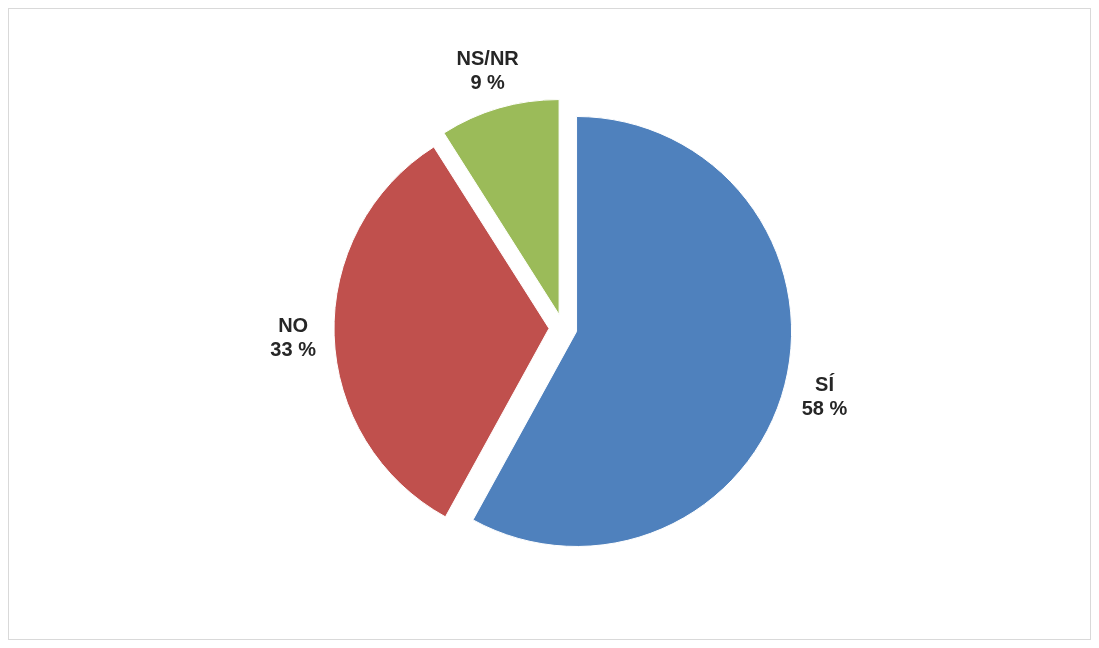  Describe the element at coordinates (824, 408) in the screenshot. I see `data-label: 58 %` at that location.